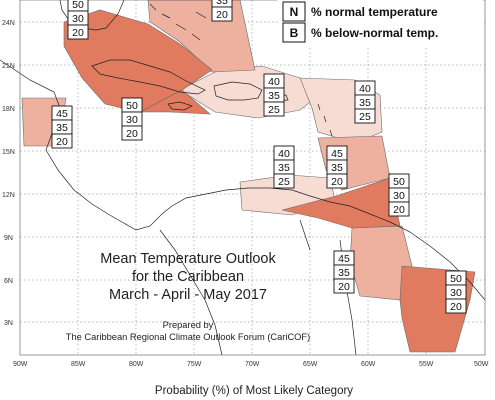  I want to click on legend-letter-n: N, so click(294, 12).